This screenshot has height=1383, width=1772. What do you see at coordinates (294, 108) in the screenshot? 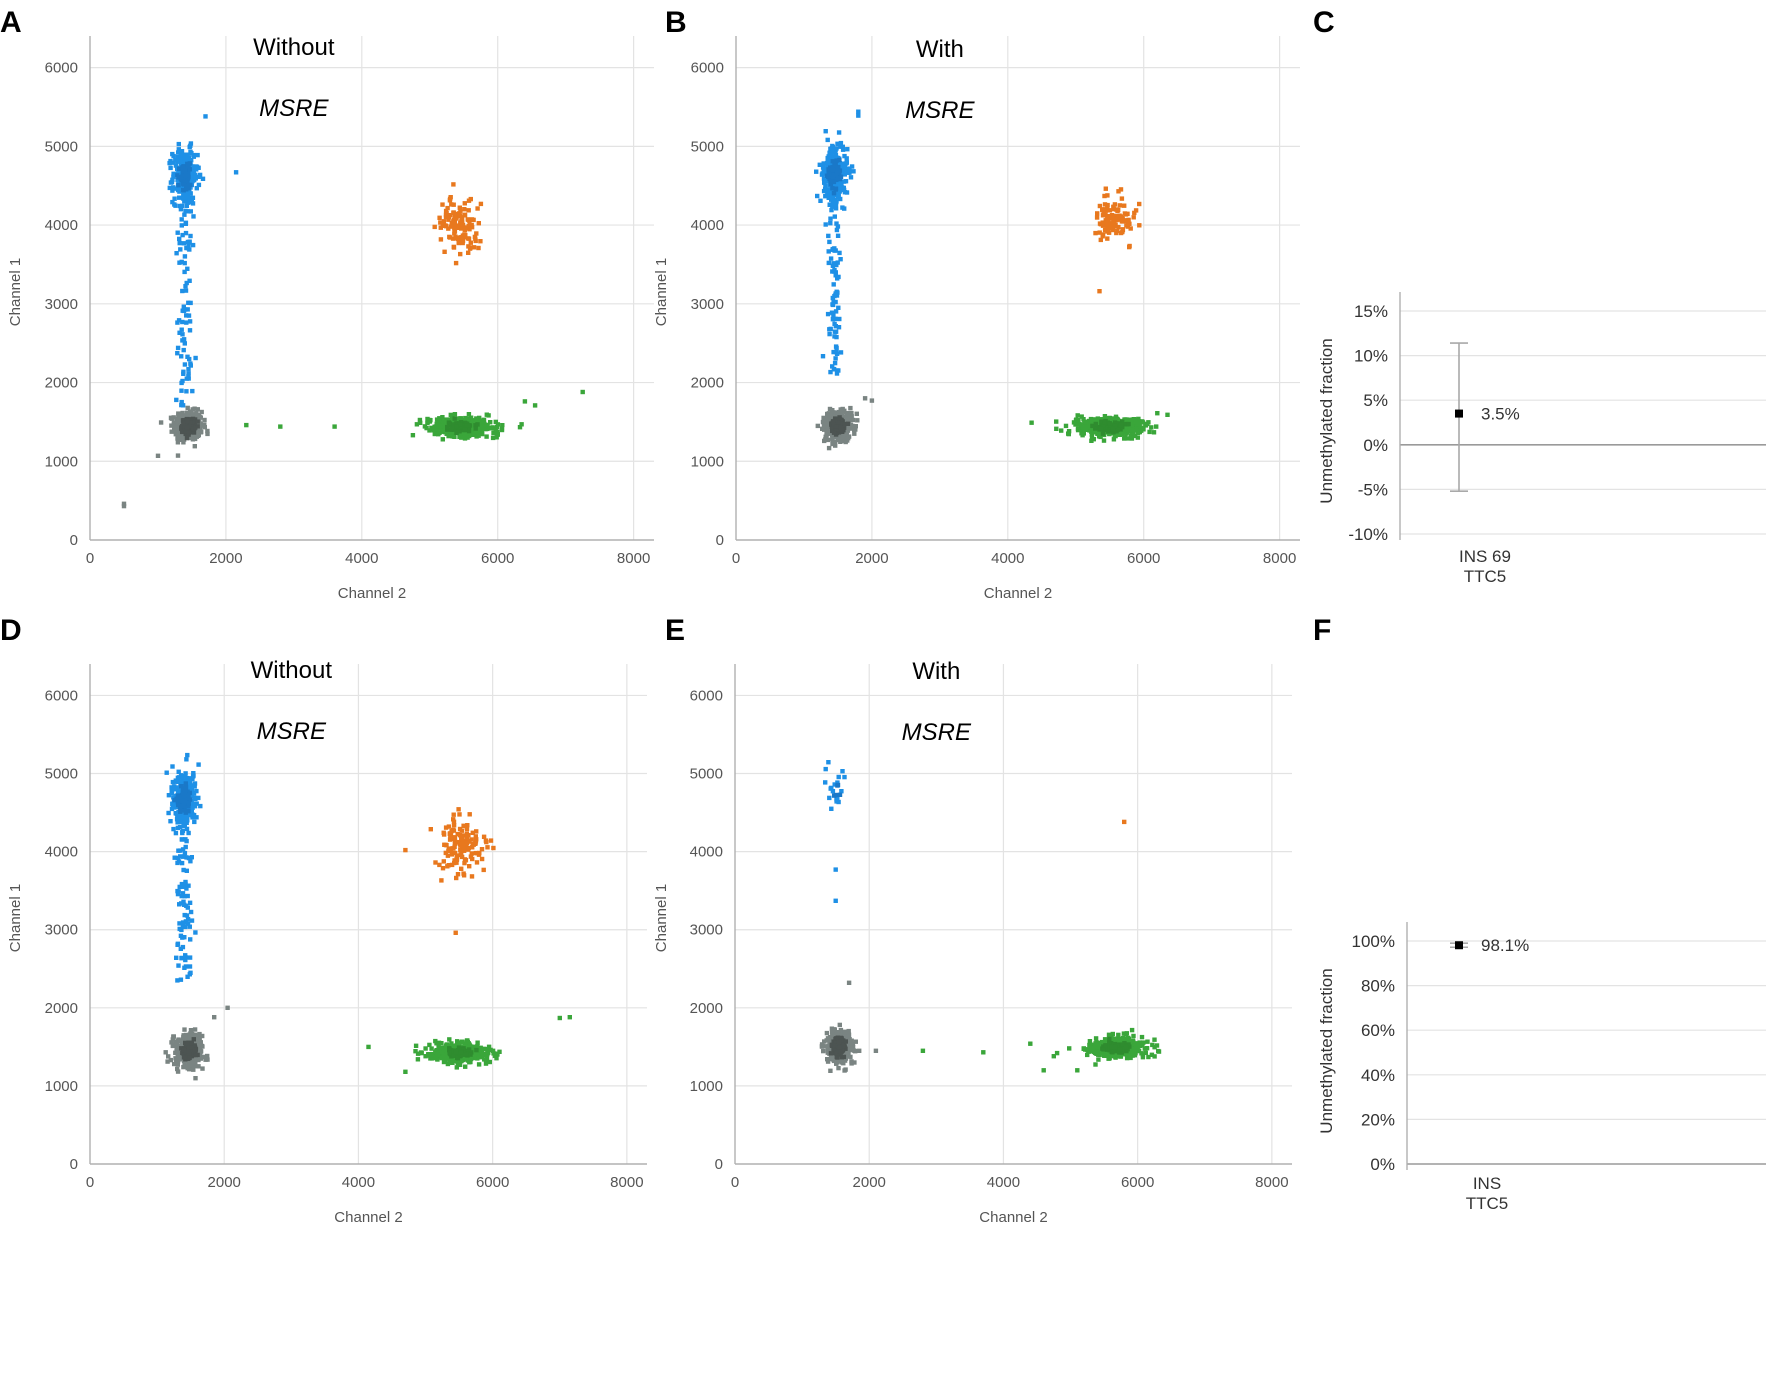
I see `annotation-msre: MSRE` at bounding box center [294, 108].